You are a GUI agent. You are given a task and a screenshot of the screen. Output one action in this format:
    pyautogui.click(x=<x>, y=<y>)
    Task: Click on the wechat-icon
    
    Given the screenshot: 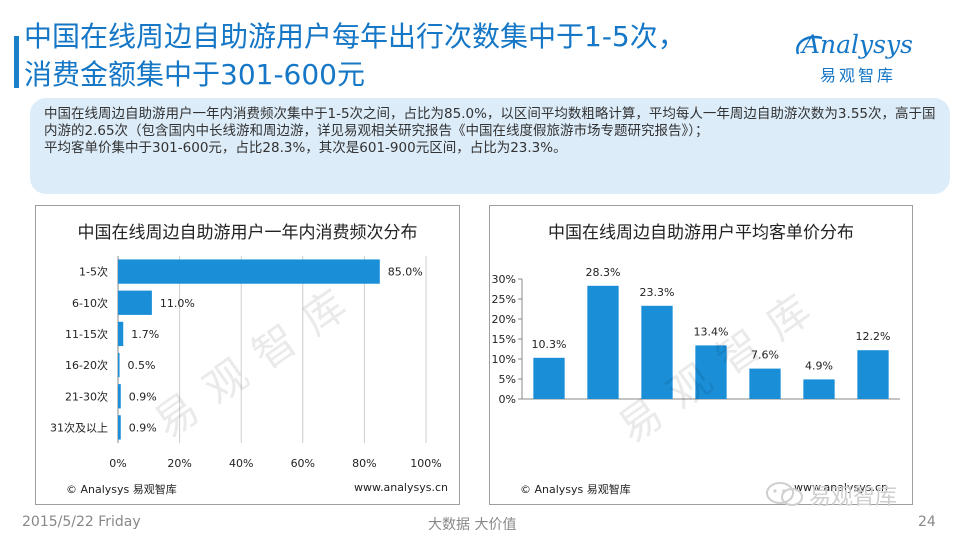 What is the action you would take?
    pyautogui.click(x=784, y=494)
    